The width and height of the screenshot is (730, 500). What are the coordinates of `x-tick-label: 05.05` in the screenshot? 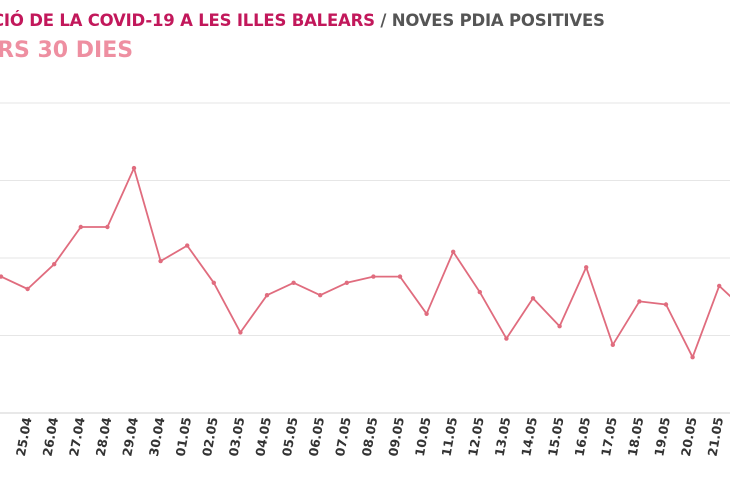 It's located at (290, 437).